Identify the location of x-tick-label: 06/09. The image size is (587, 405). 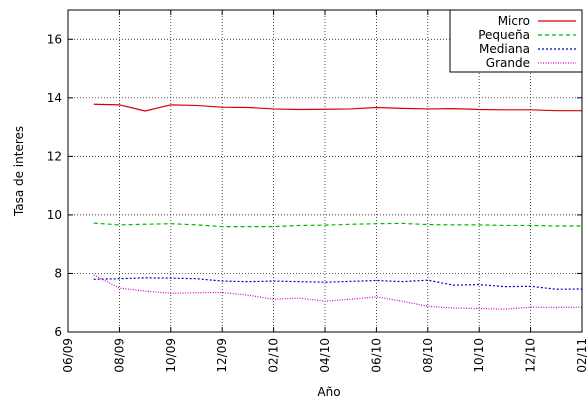
(68, 355).